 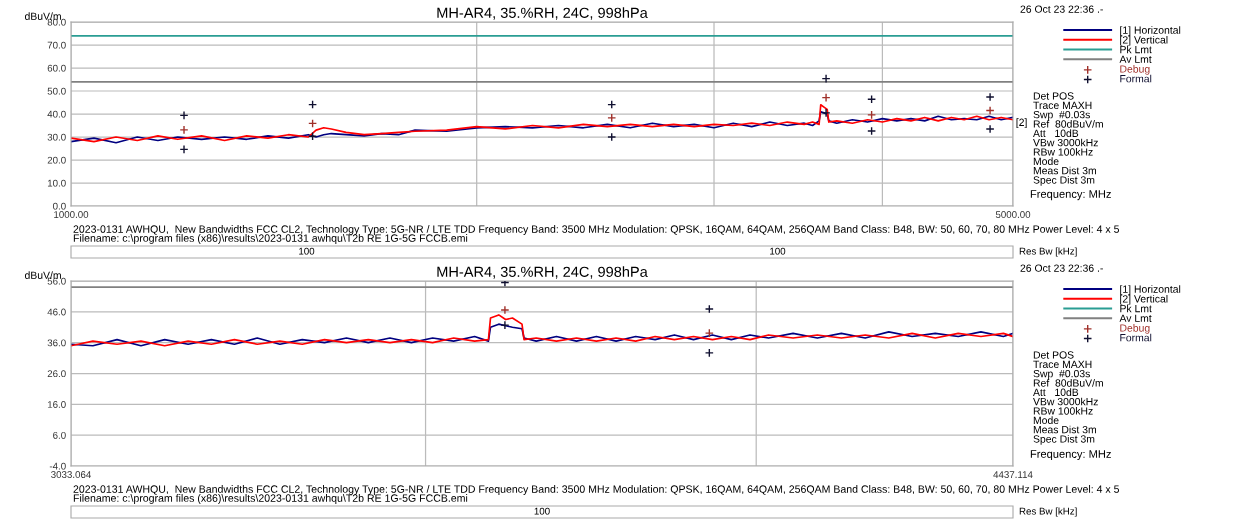 What do you see at coordinates (56, 160) in the screenshot?
I see `y-tick-label: 20.0` at bounding box center [56, 160].